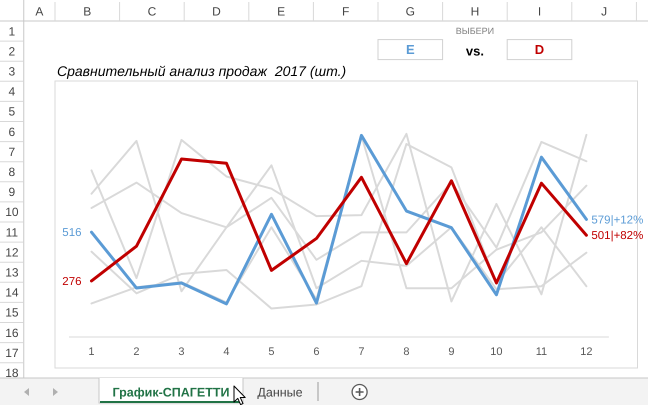  What do you see at coordinates (12, 293) in the screenshot?
I see `text: 14` at bounding box center [12, 293].